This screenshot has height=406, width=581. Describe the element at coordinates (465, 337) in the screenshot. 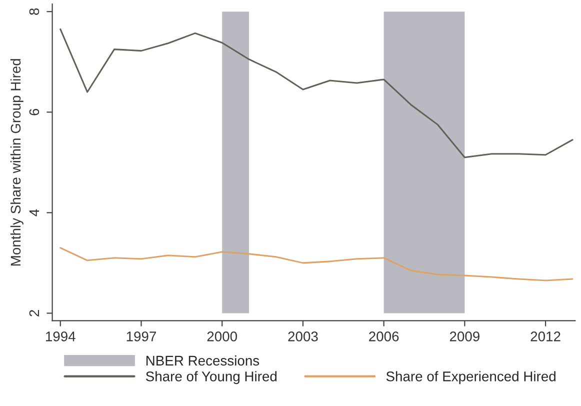

I see `x-tick-label: 2009` at that location.